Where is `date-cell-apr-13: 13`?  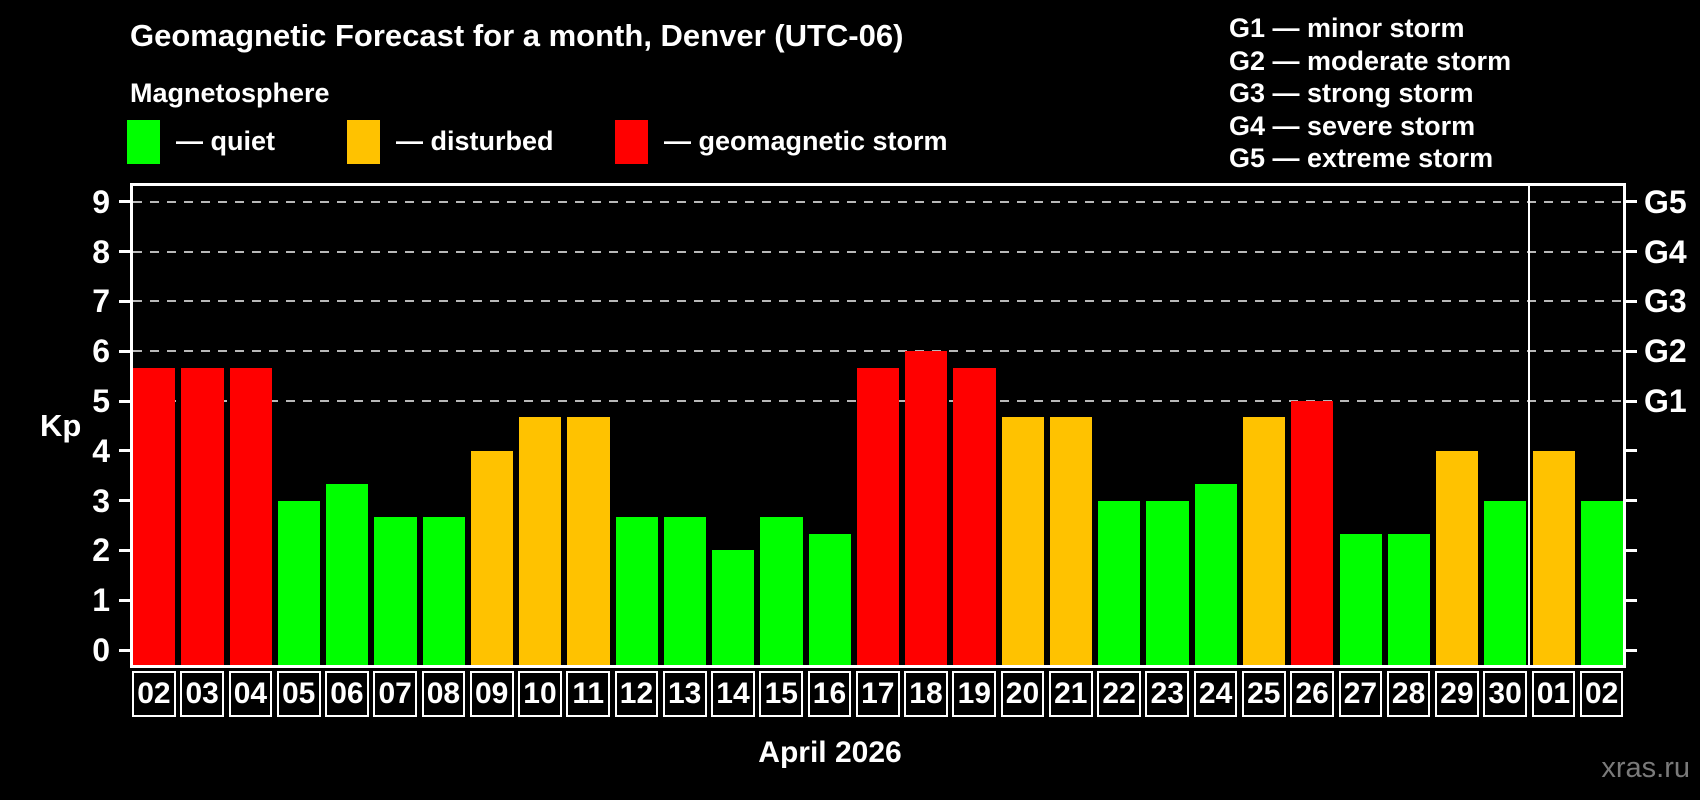 date-cell-apr-13: 13 is located at coordinates (684, 694).